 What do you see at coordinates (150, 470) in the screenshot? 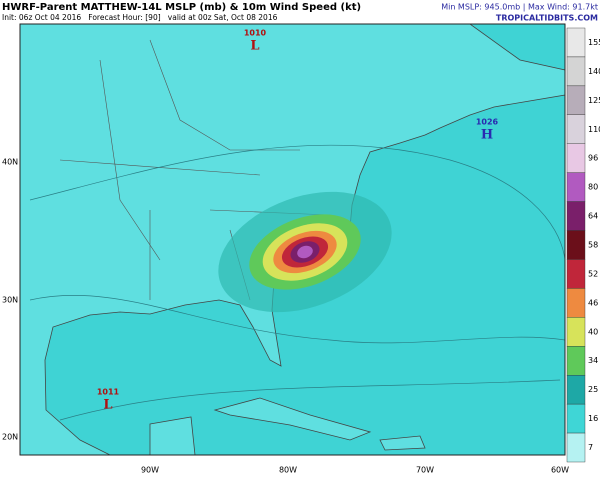
I see `lon-label: 90W` at bounding box center [150, 470].